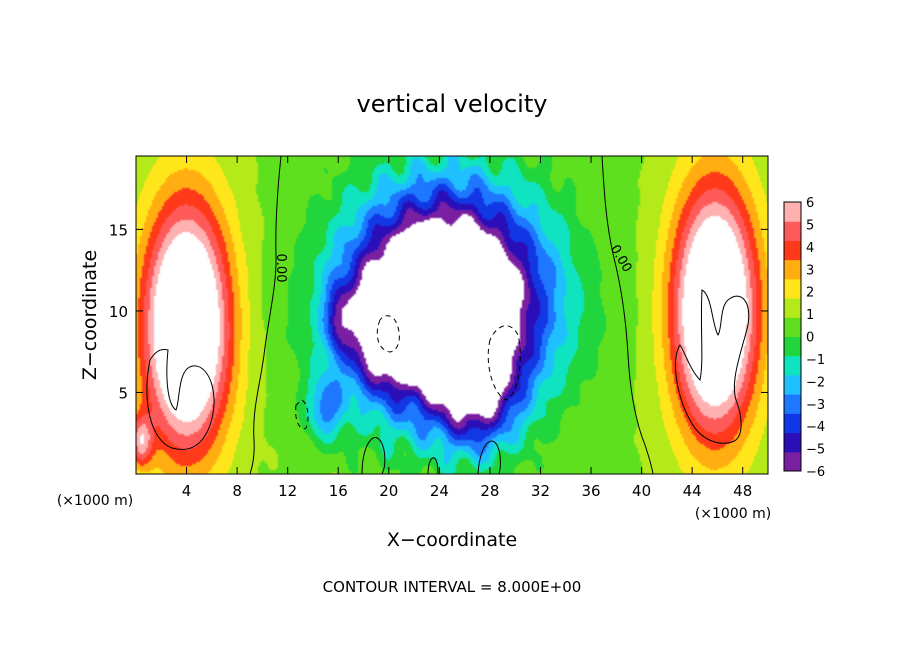 The width and height of the screenshot is (904, 654). I want to click on y-tick-label: 10, so click(118, 312).